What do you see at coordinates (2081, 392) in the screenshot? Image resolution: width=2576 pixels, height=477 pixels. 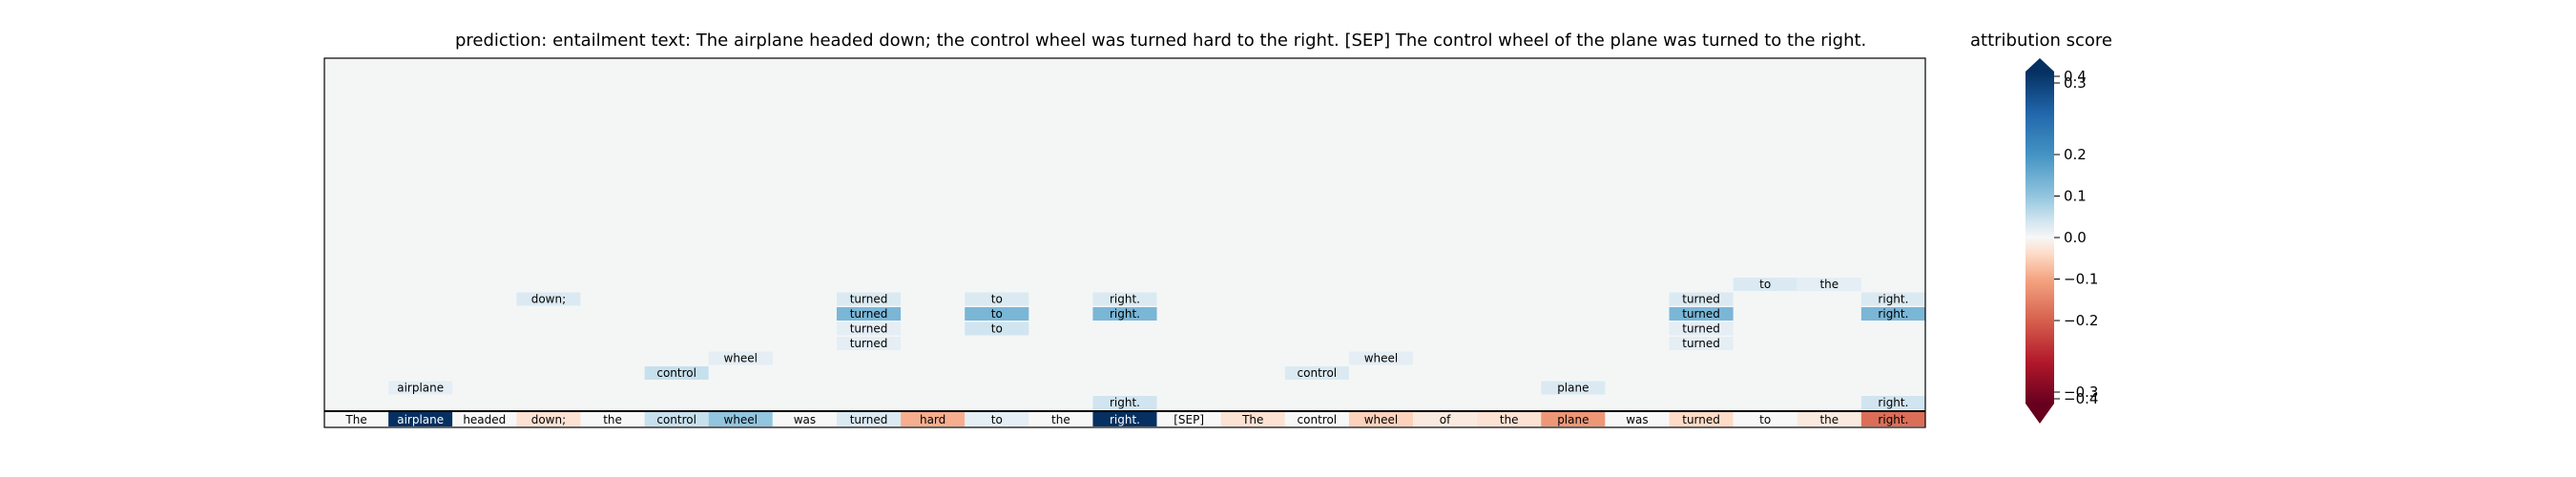 I see `colorbar-tick-label: −0.3` at bounding box center [2081, 392].